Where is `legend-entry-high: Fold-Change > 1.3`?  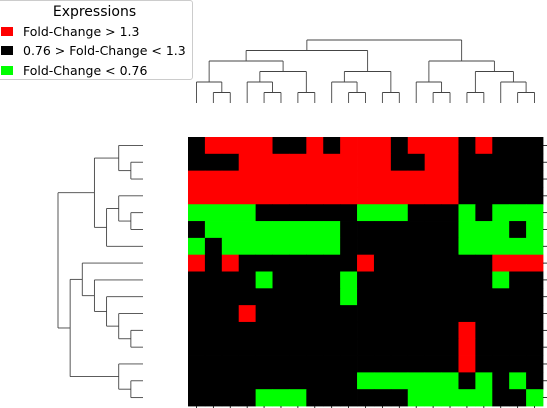
legend-entry-high: Fold-Change > 1.3 is located at coordinates (70, 31).